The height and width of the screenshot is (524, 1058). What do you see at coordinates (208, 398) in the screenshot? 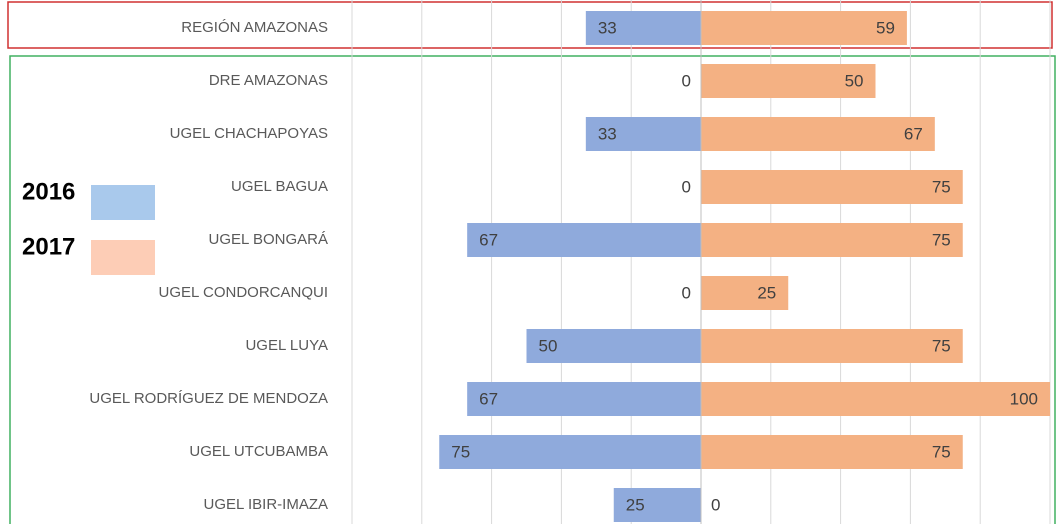
I see `category-label: UGEL RODRÍGUEZ DE MENDOZA` at bounding box center [208, 398].